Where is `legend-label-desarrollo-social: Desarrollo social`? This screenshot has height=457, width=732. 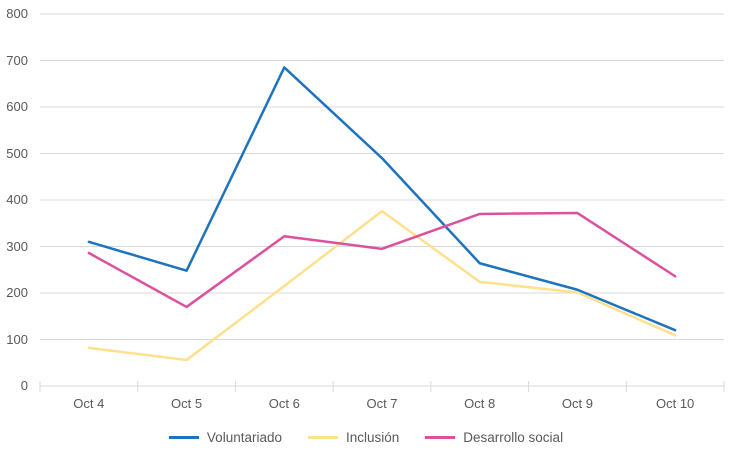
legend-label-desarrollo-social: Desarrollo social is located at coordinates (513, 437).